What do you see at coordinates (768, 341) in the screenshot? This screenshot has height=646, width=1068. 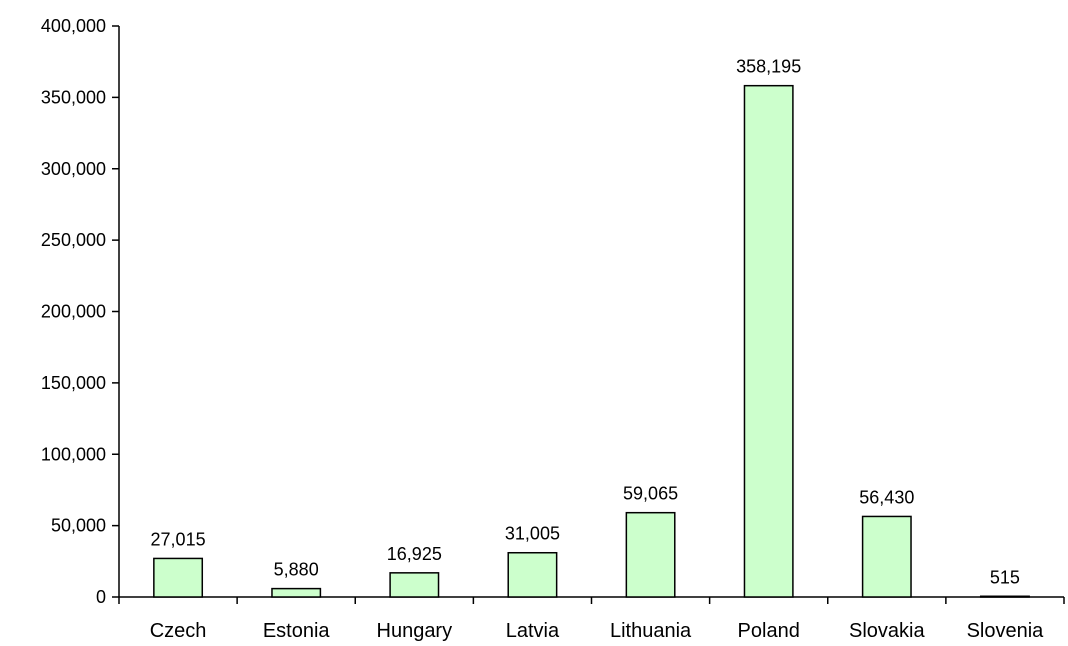 I see `bar-poland` at bounding box center [768, 341].